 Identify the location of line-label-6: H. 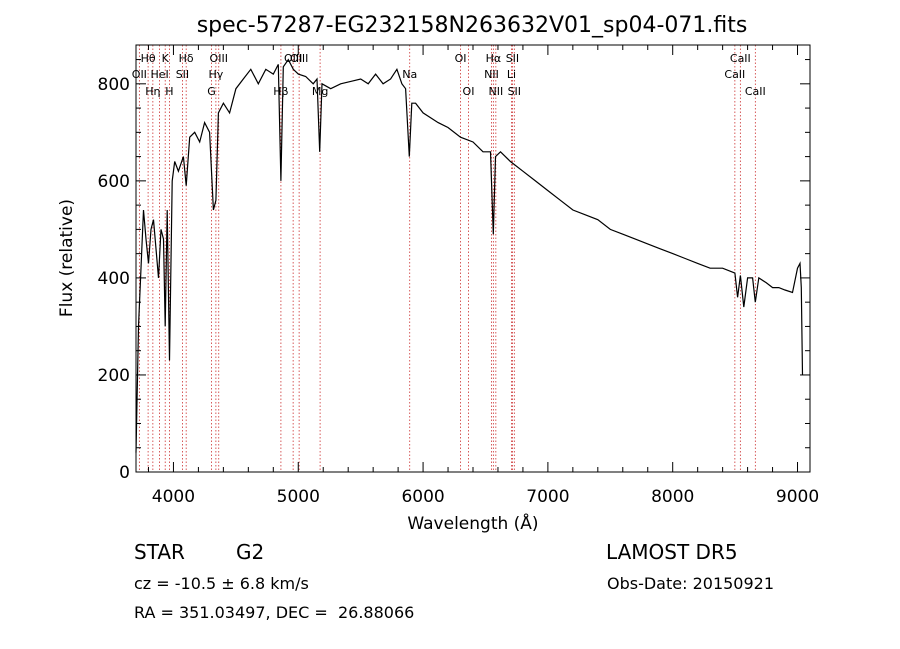
(169, 91).